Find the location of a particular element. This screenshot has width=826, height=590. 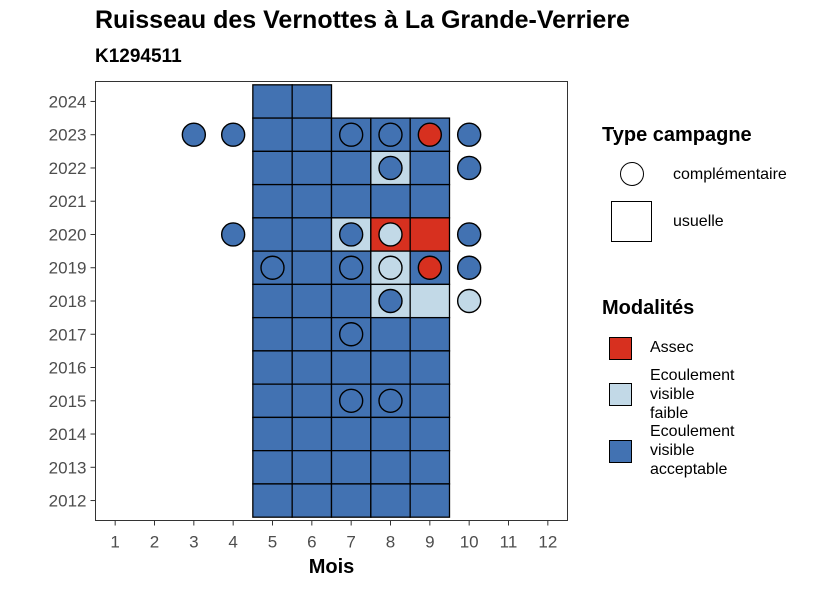

x-tick-label-1: 1 is located at coordinates (114, 542).